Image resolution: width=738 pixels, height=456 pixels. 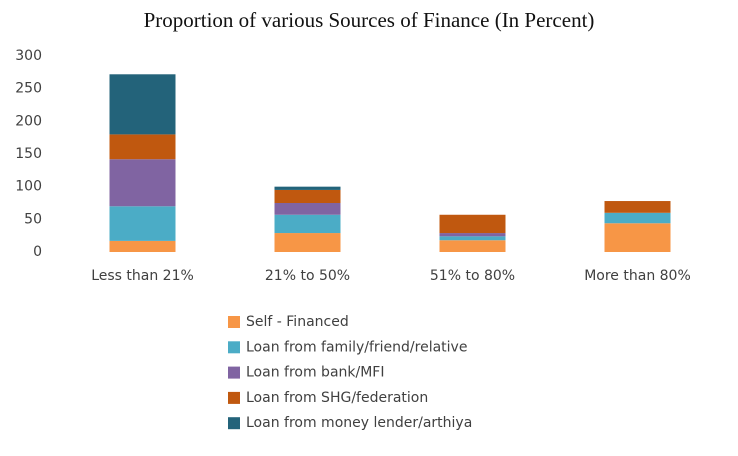 I want to click on legend-label: Loan from bank/MFI, so click(x=315, y=373).